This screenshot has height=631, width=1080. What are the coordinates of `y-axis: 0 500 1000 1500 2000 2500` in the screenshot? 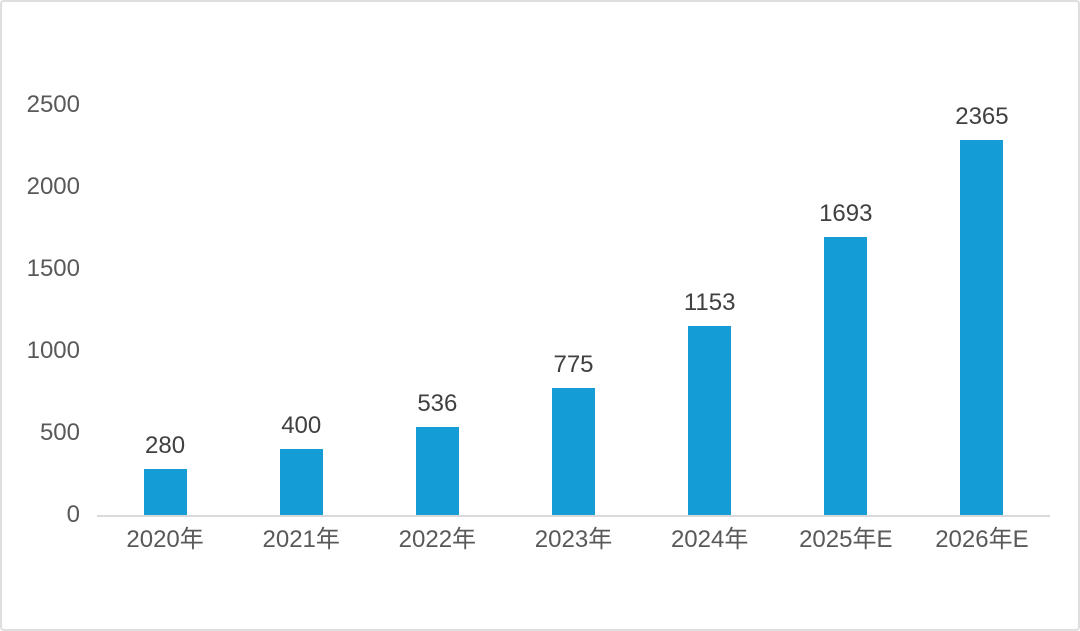 It's located at (44, 310).